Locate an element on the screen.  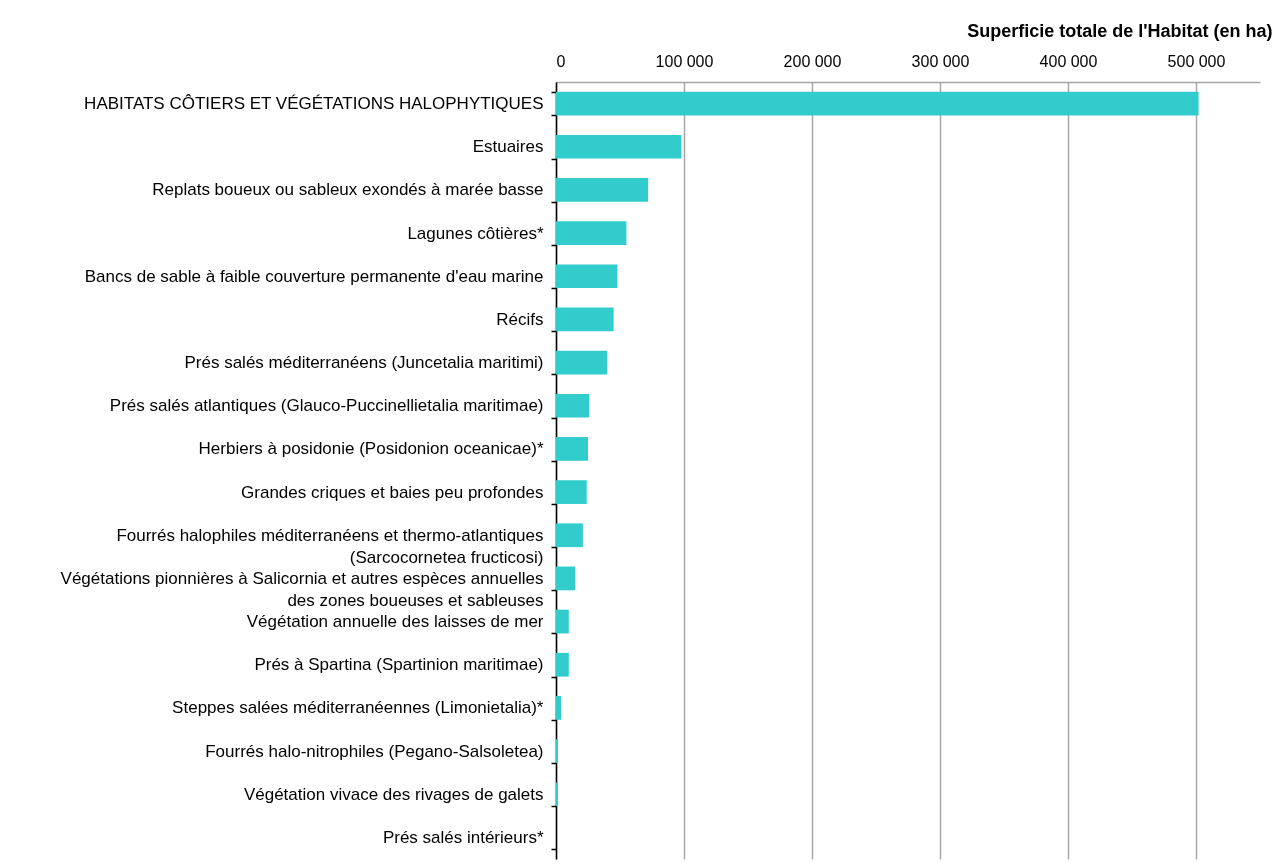
x-tick-label: 0 is located at coordinates (561, 61).